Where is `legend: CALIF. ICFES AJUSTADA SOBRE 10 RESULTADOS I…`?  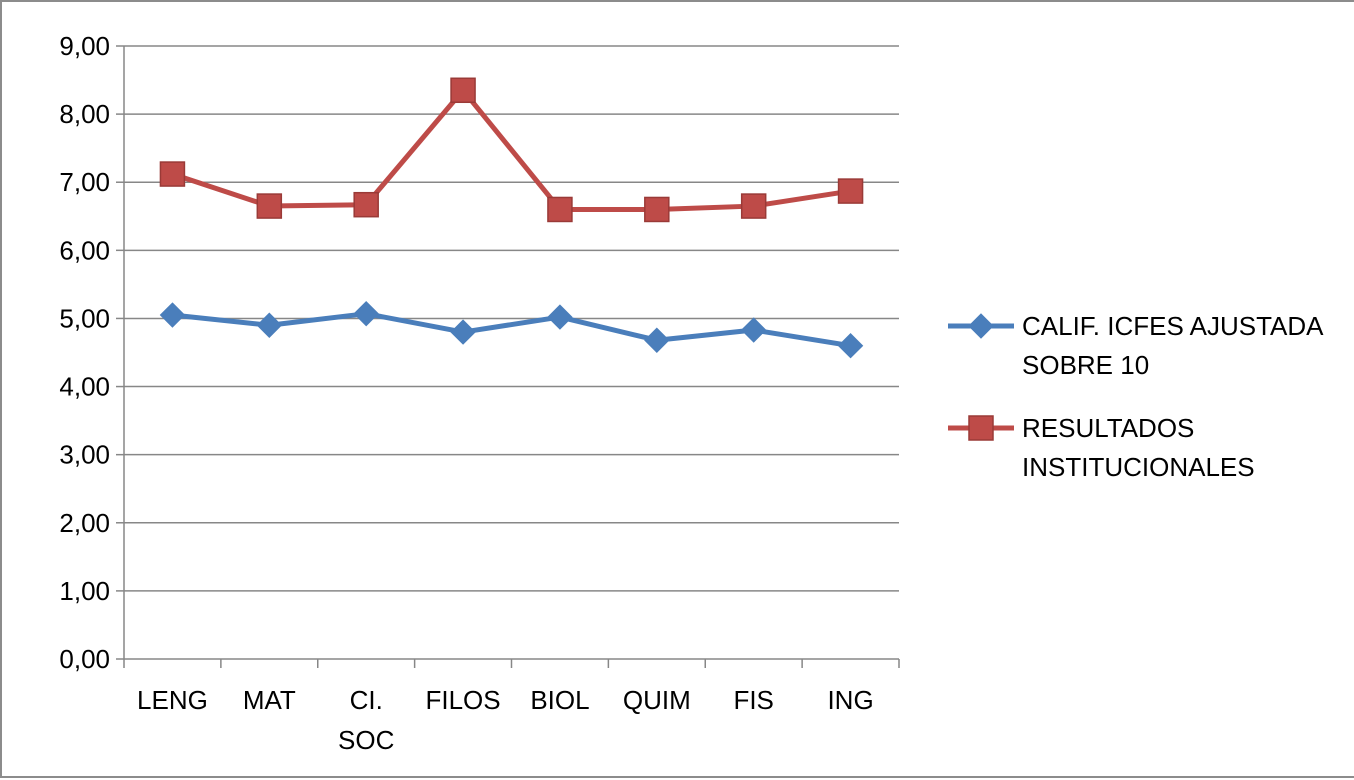 legend: CALIF. ICFES AJUSTADA SOBRE 10 RESULTADOS I… is located at coordinates (1136, 396).